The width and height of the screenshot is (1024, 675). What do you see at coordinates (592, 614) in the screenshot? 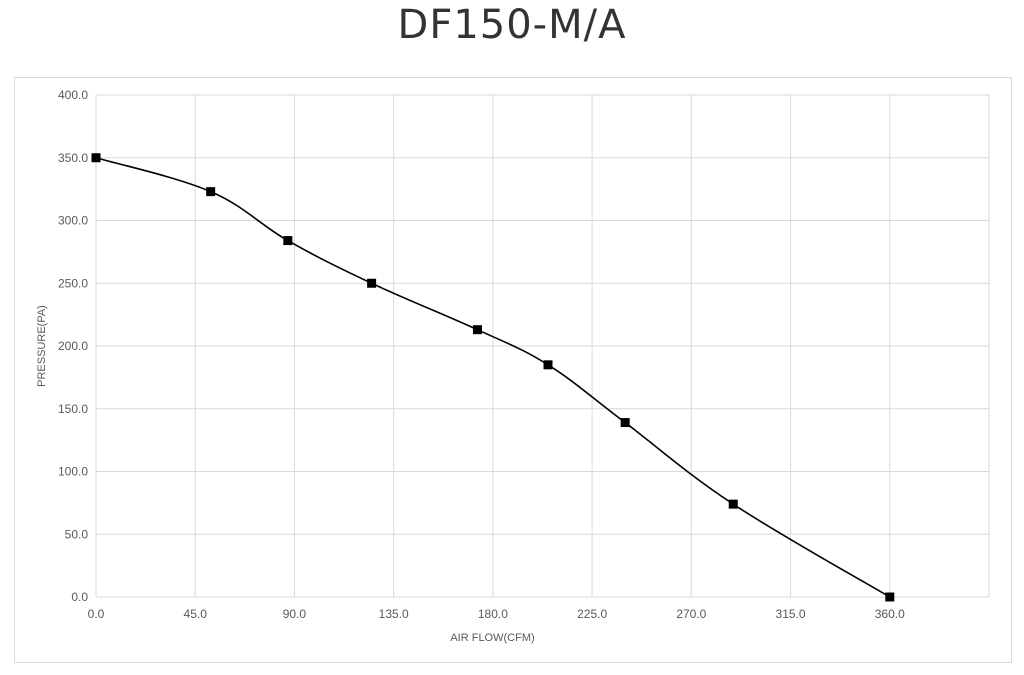
I see `x-tick-label: 225.0` at bounding box center [592, 614].